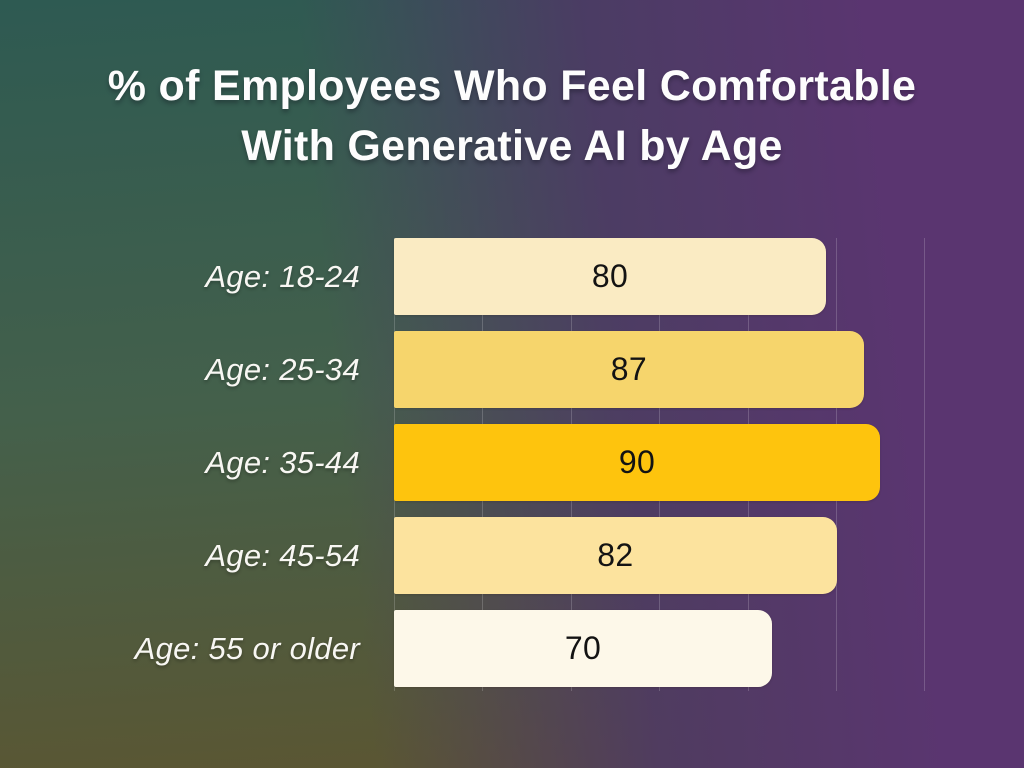 The image size is (1024, 768). What do you see at coordinates (282, 462) in the screenshot?
I see `category-label: Age: 35-44` at bounding box center [282, 462].